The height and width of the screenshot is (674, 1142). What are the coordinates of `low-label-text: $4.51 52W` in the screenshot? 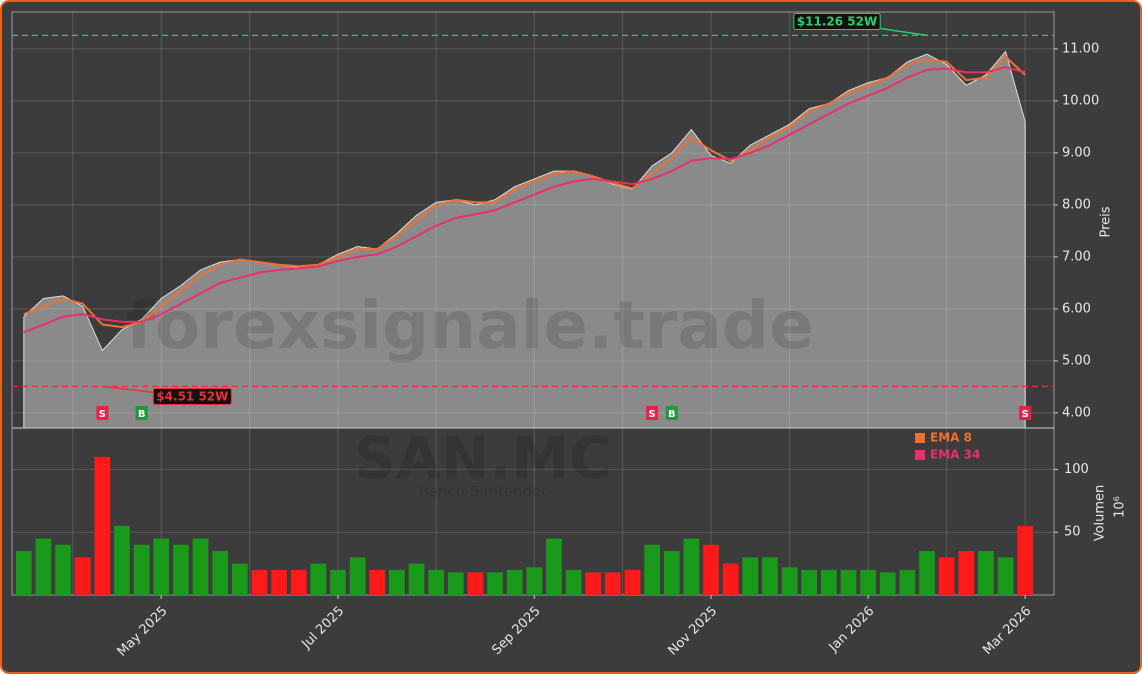 It's located at (192, 397).